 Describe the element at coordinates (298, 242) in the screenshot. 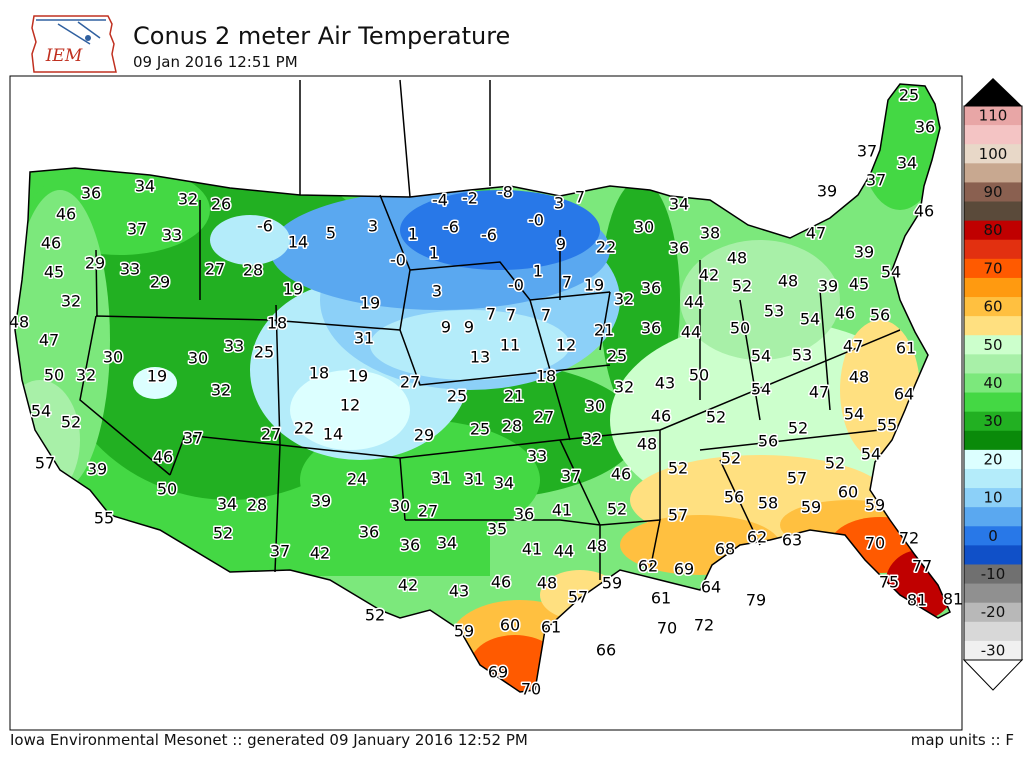

I see `station-value: 14` at that location.